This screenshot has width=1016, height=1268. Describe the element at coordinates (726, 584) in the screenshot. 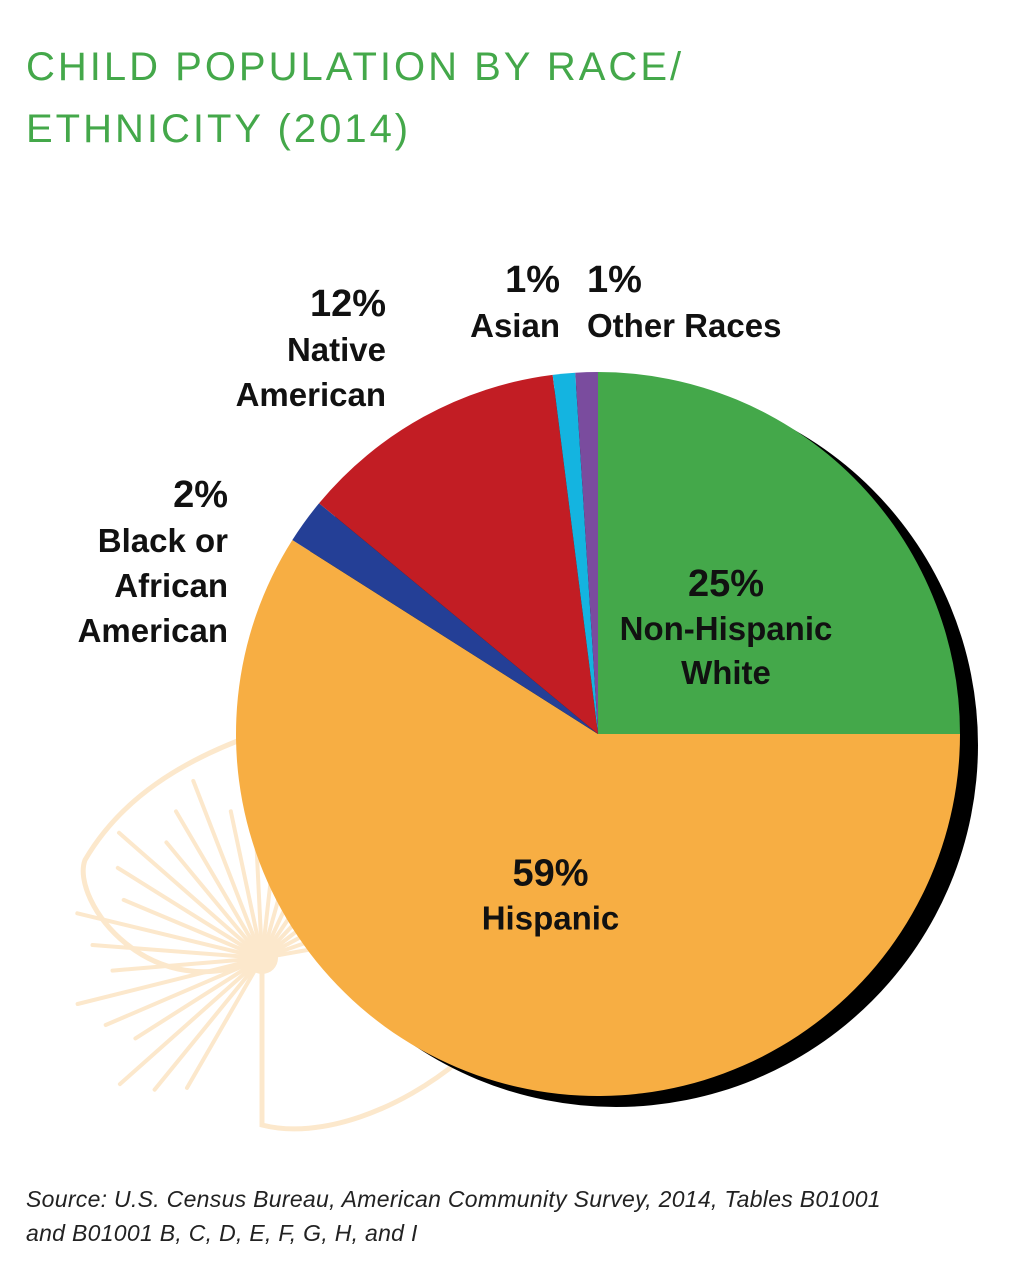

I see `slice-value-label: 25%` at that location.